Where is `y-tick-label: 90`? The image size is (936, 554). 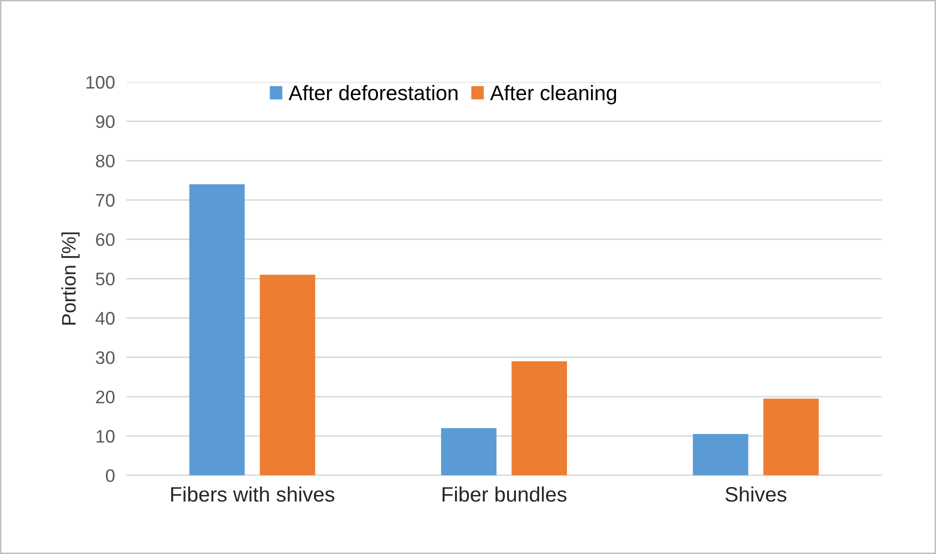
y-tick-label: 90 is located at coordinates (105, 121).